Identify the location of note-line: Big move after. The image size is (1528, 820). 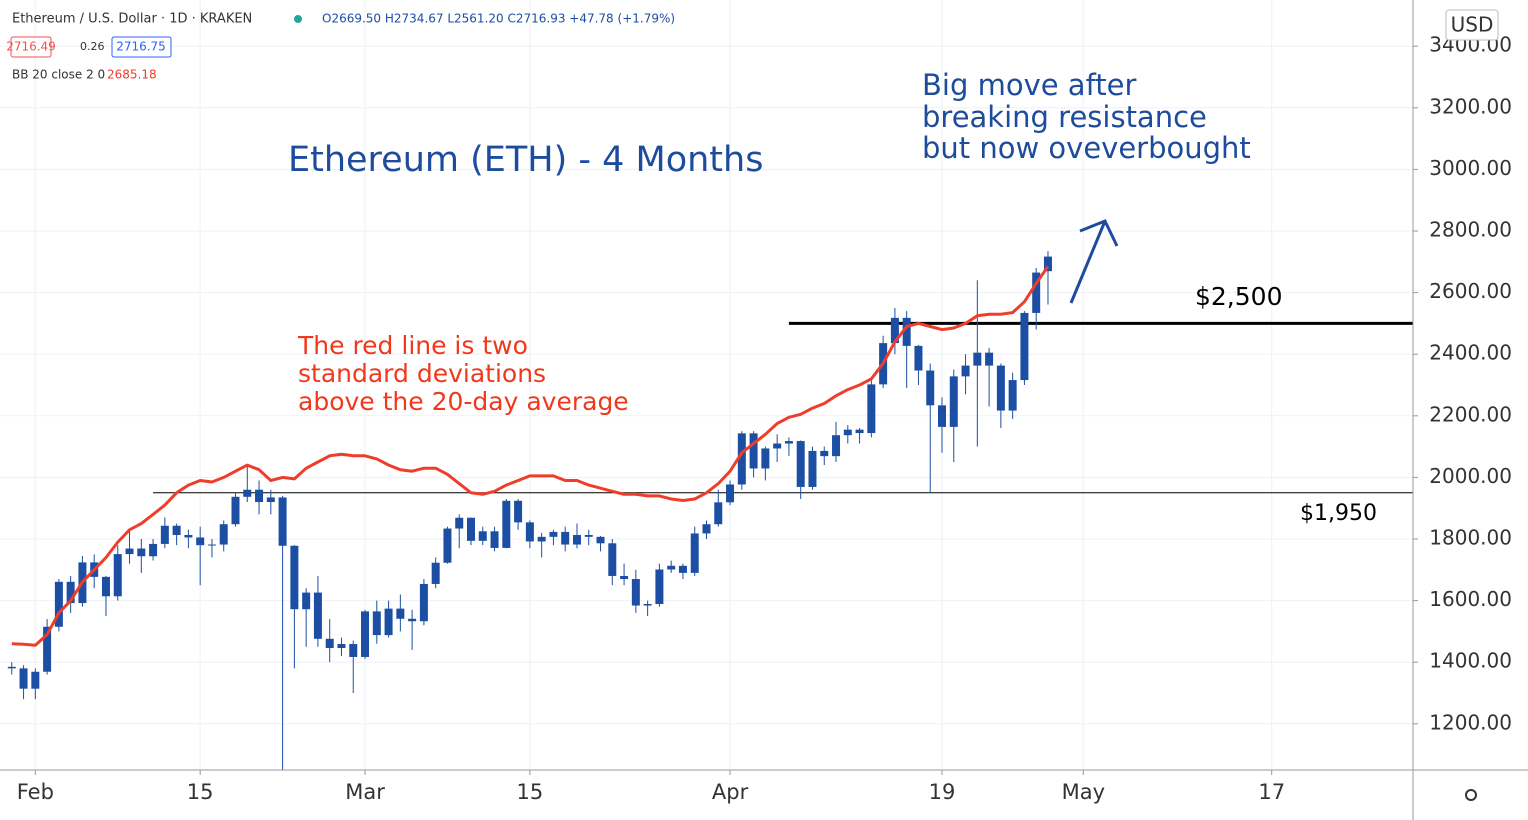
(1029, 85).